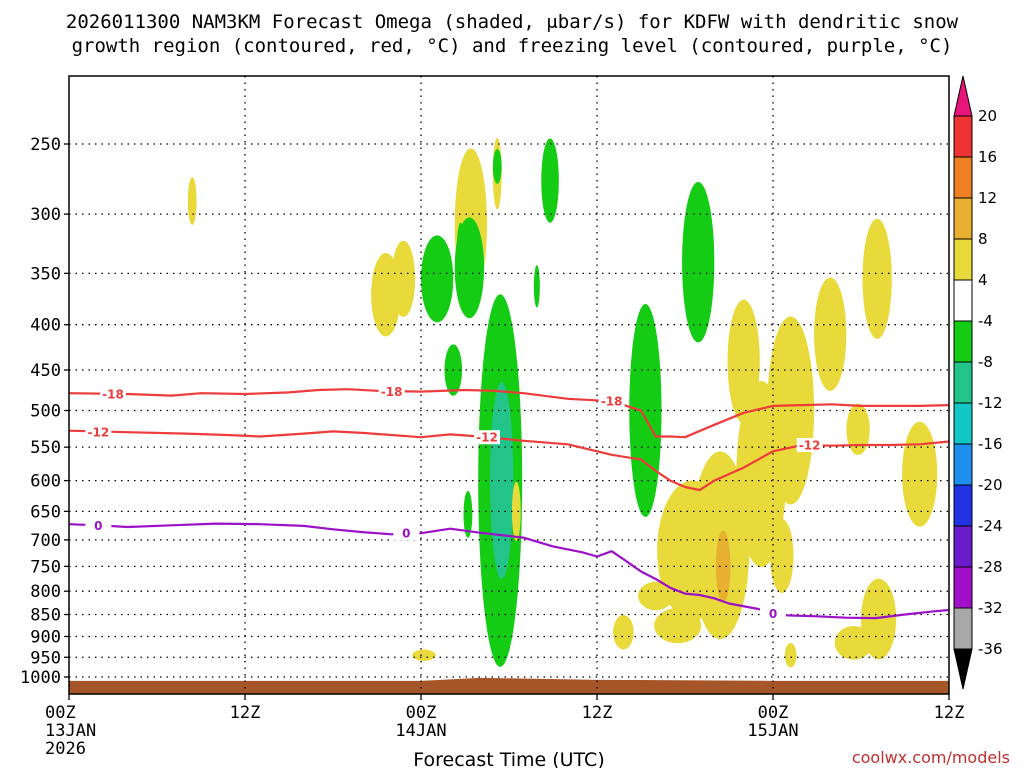 This screenshot has height=768, width=1024. Describe the element at coordinates (45, 371) in the screenshot. I see `y-tick-label-450: 450` at that location.